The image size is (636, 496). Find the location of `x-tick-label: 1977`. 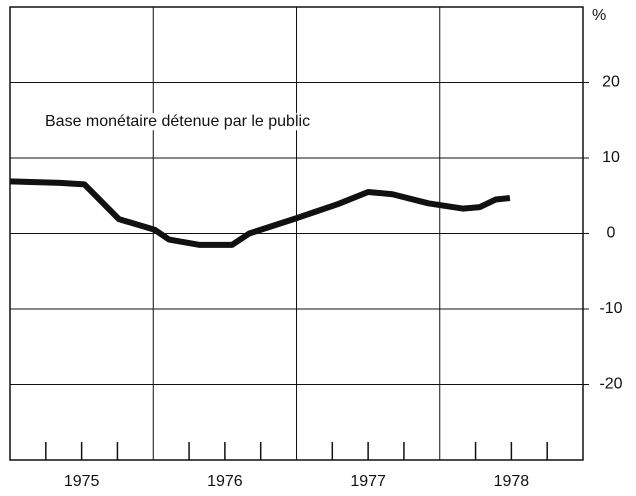

x-tick-label: 1977 is located at coordinates (368, 481).